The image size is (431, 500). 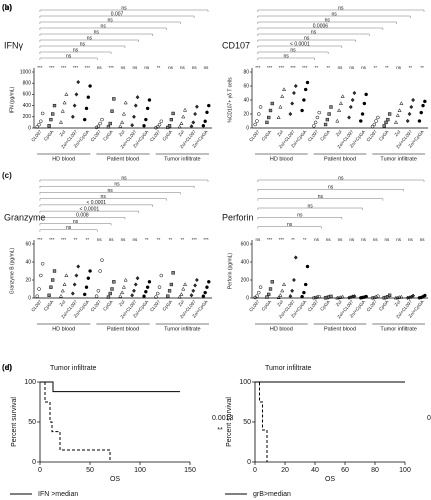 I want to click on y-tick-label: 20, so click(x=28, y=280).